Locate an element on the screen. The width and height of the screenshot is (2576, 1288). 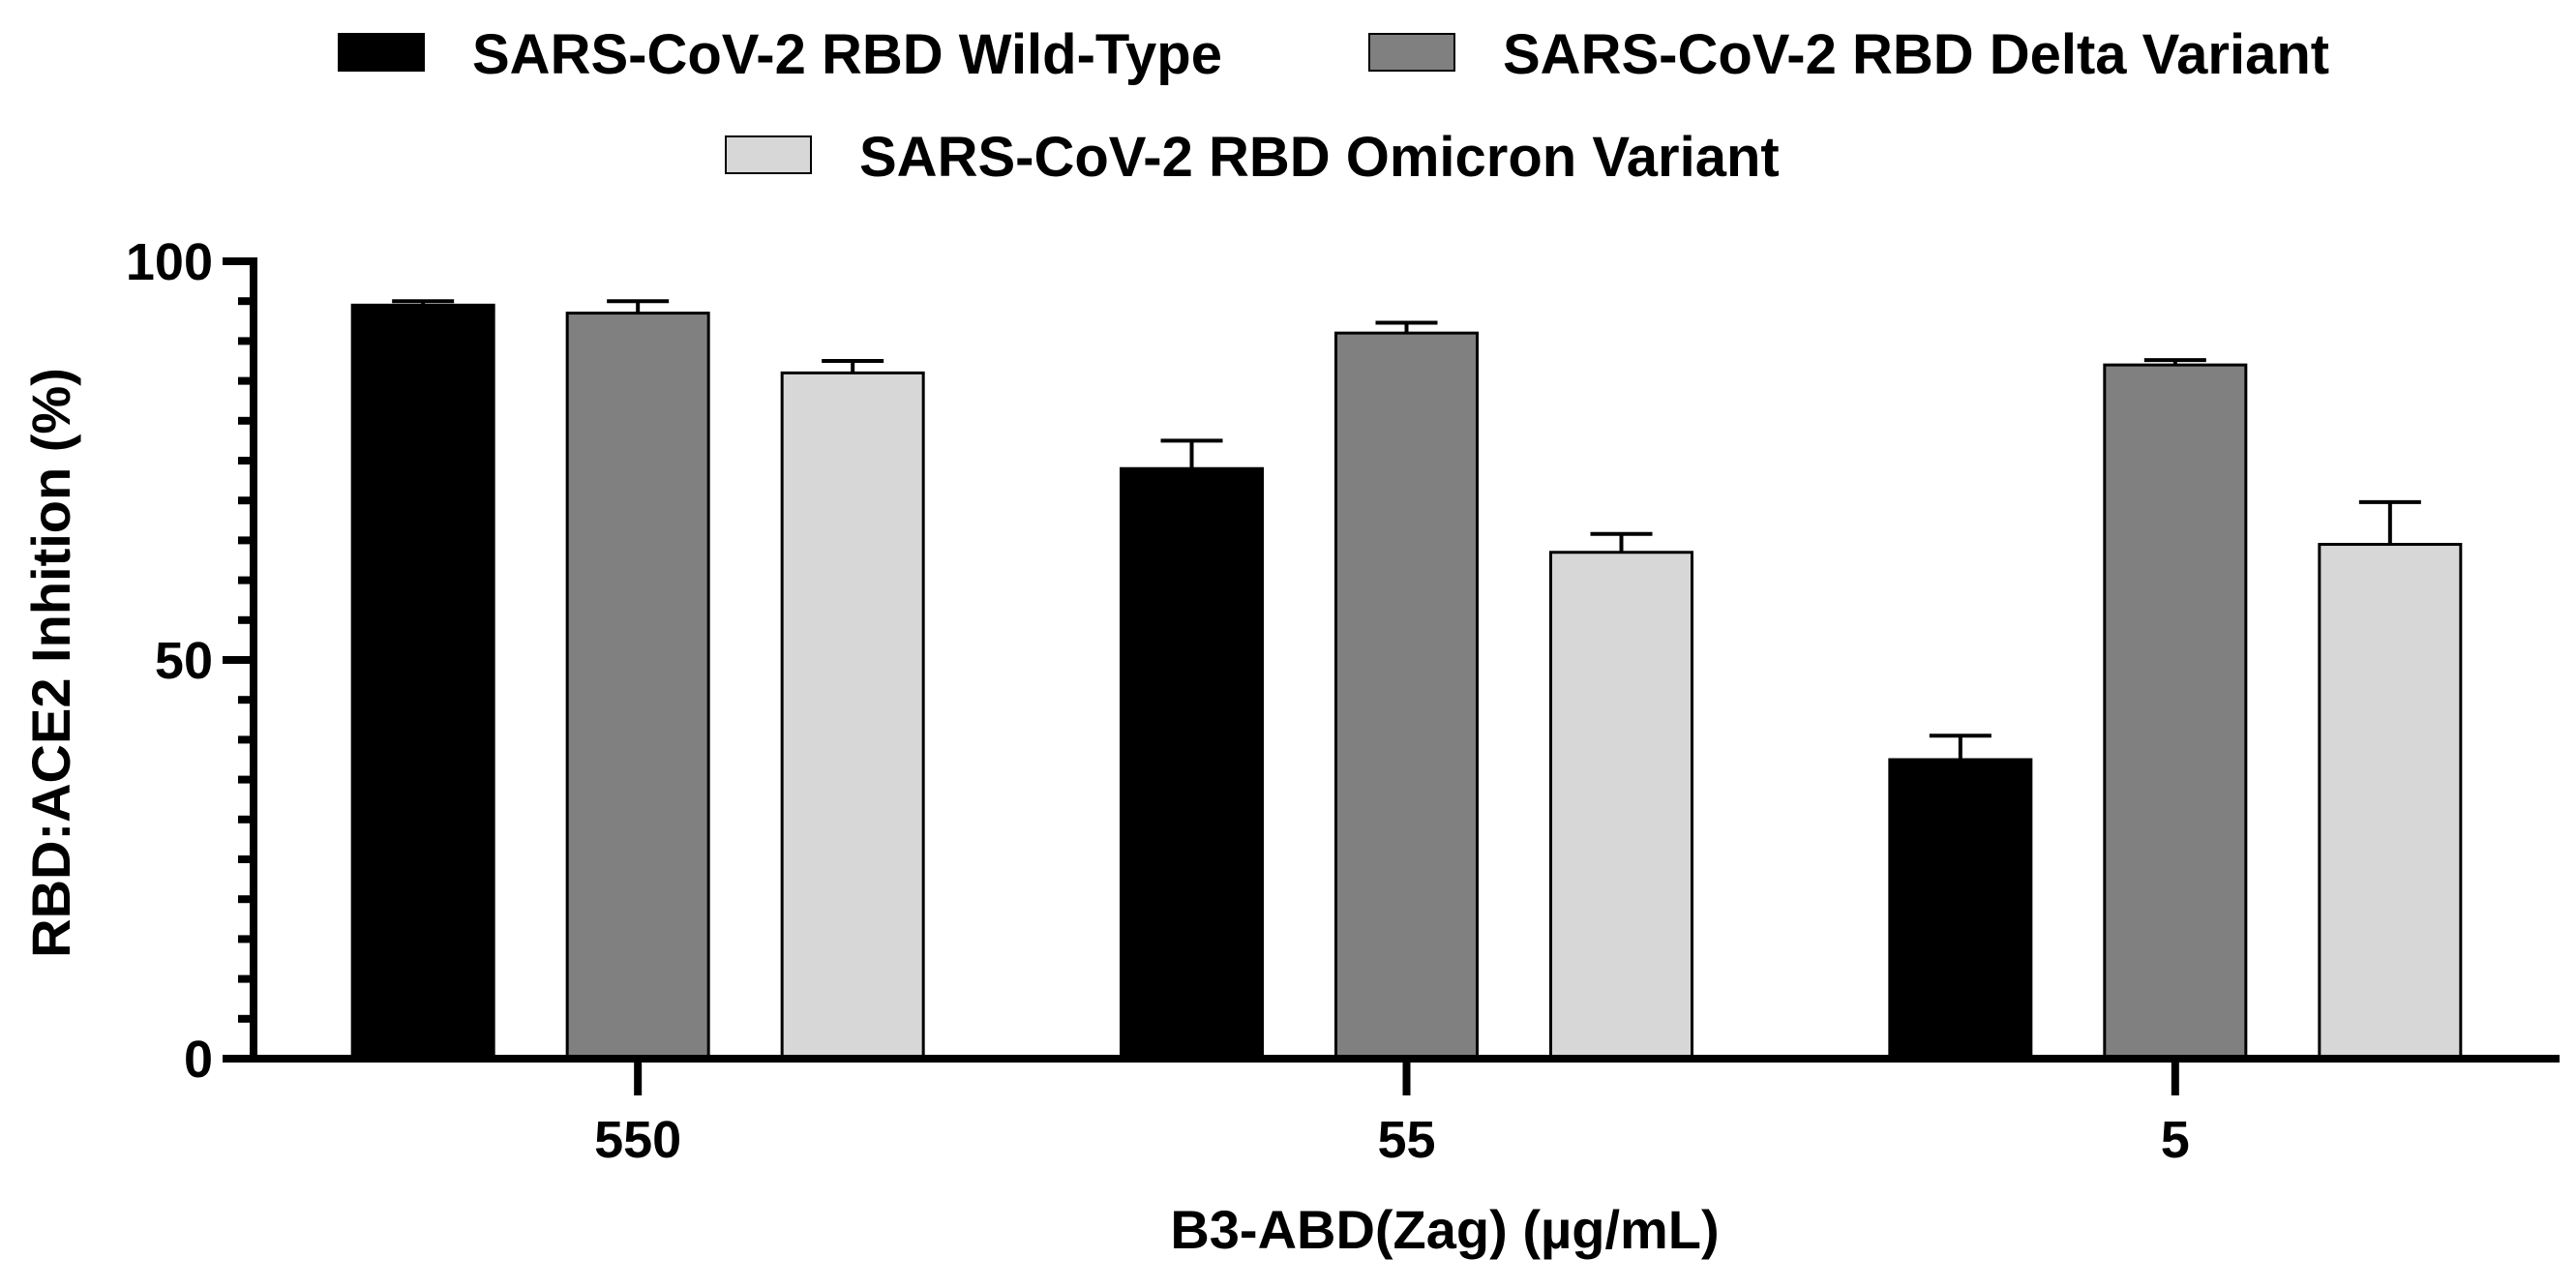
legend-entry-omicron: SARS-CoV-2 RBD Omicron Variant is located at coordinates (1252, 157).